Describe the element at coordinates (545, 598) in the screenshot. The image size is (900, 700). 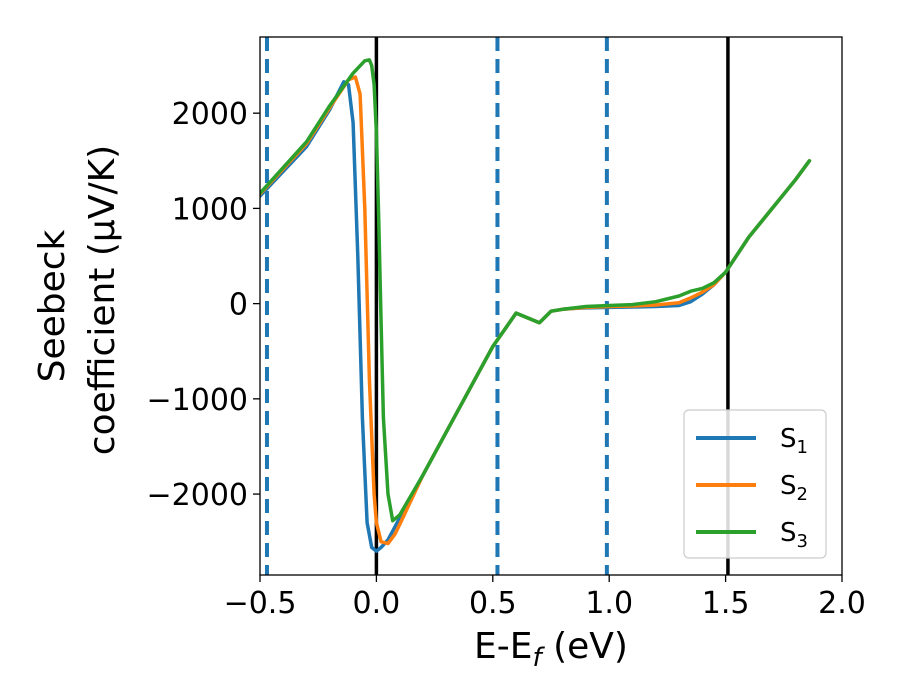
I see `x-axis-ticks: −0.5 0.0 0.5 1.0 1.5 2.0` at that location.